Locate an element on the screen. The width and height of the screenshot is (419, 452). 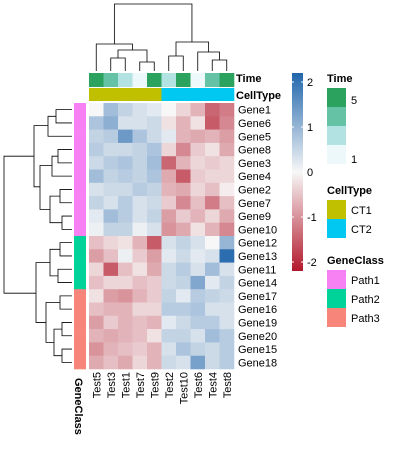
geneclass-legend-label: Path1 is located at coordinates (365, 281).